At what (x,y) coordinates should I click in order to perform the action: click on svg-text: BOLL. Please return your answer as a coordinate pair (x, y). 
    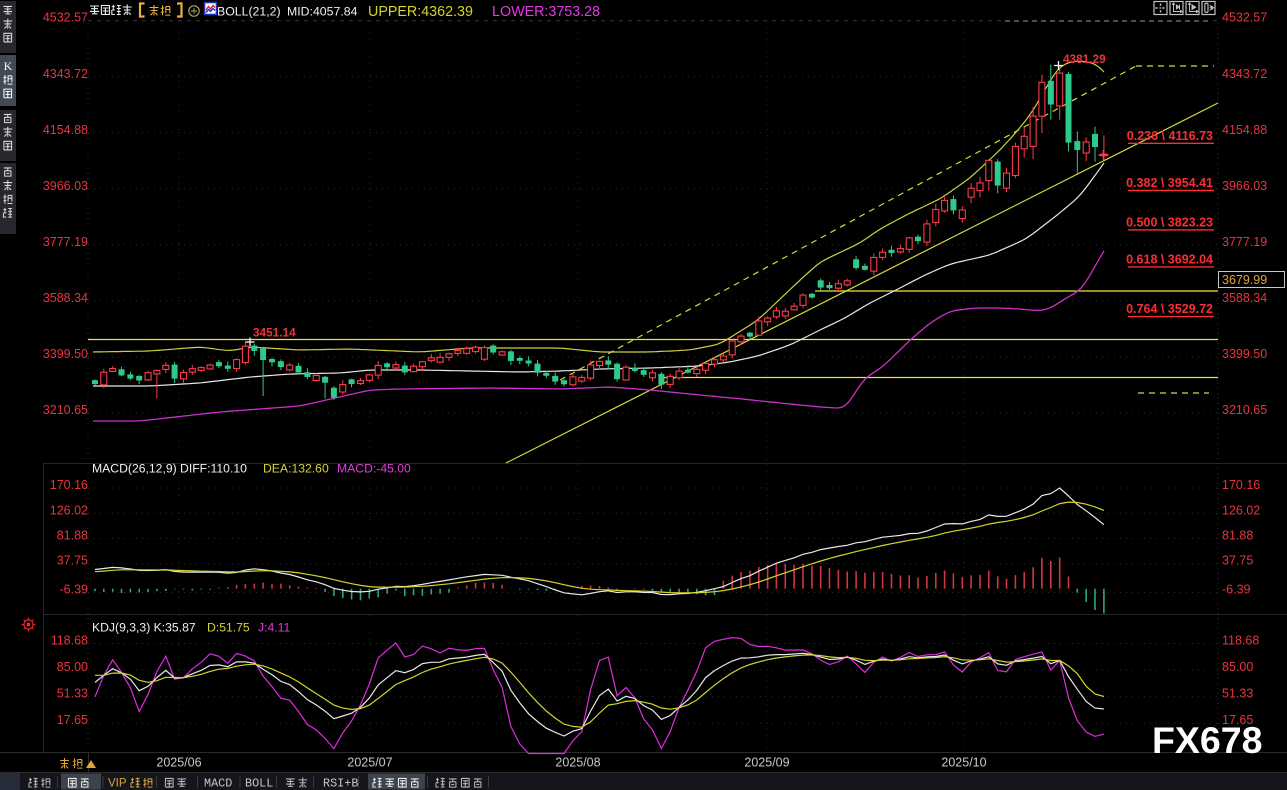
    Looking at the image, I should click on (259, 783).